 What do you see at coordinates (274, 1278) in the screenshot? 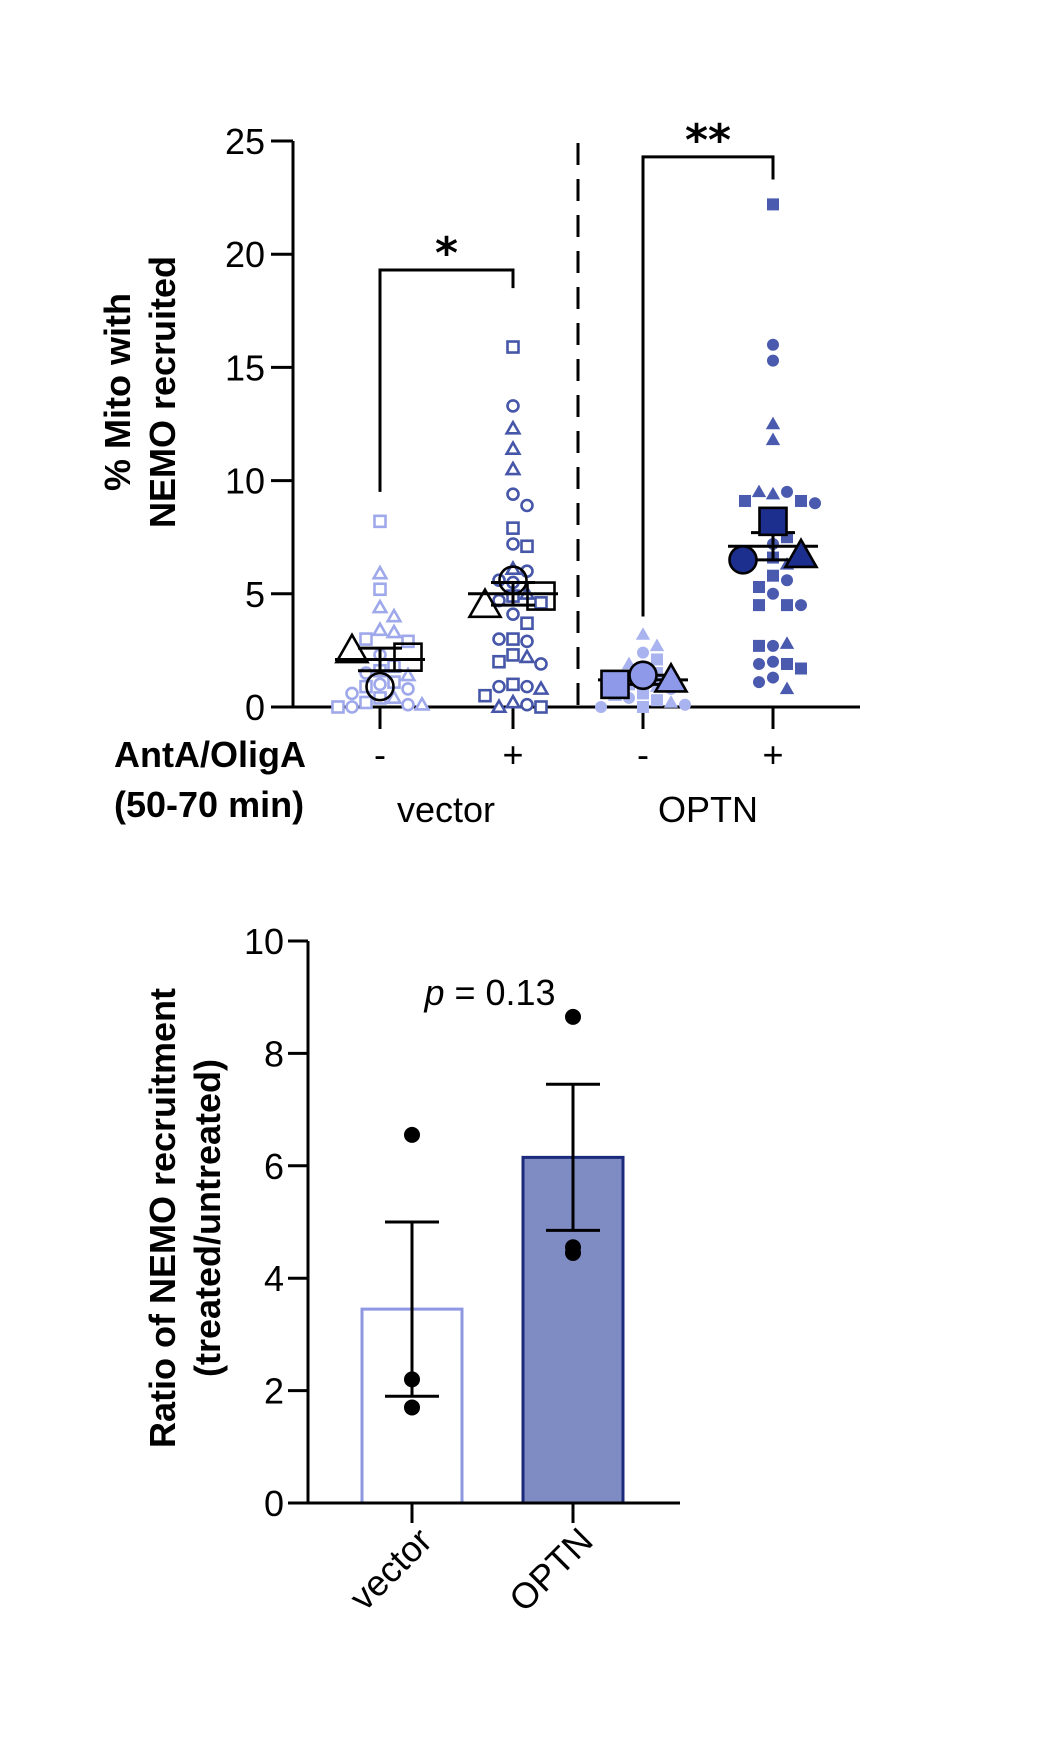
I see `bottom-y-tick-label: 4` at bounding box center [274, 1278].